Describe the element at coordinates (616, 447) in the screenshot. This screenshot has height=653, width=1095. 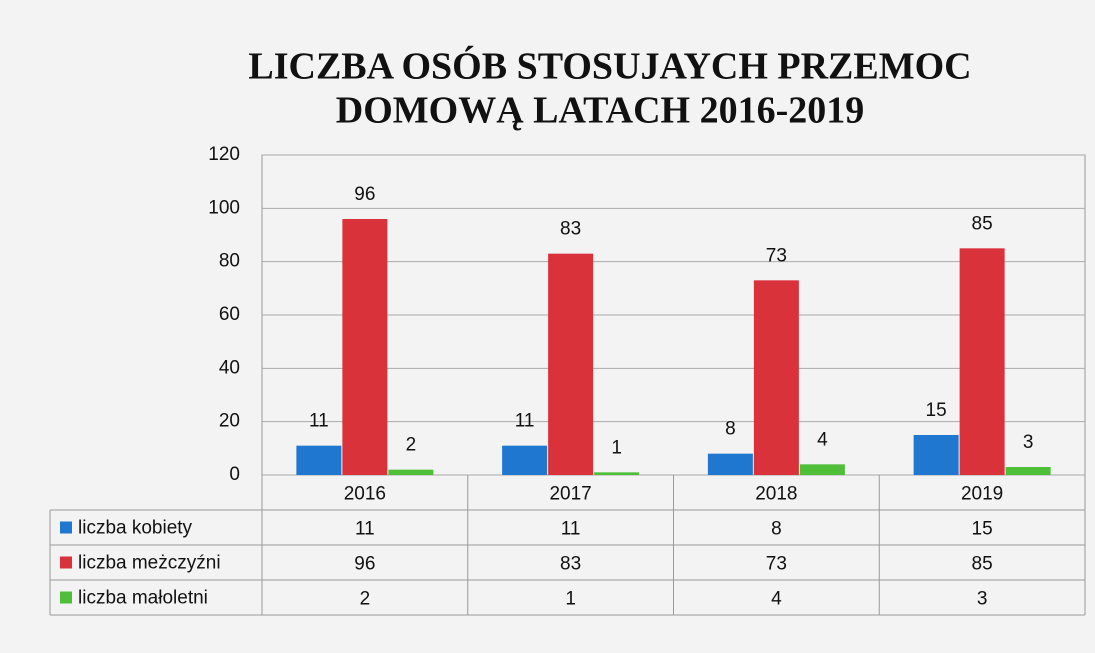
I see `data-label: 1` at that location.